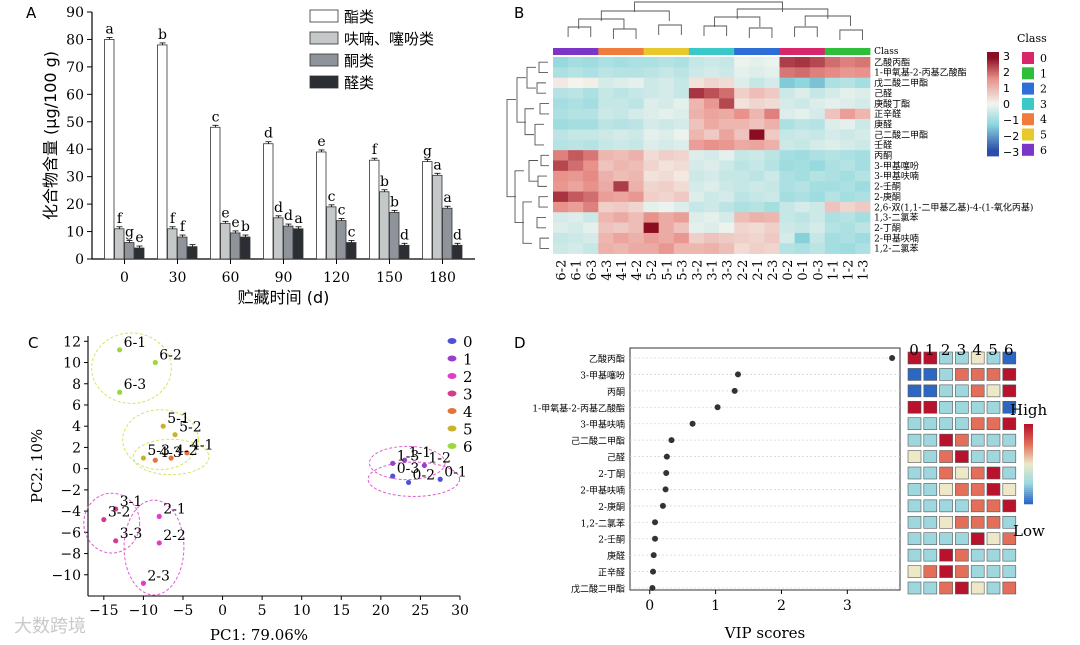 This screenshot has height=645, width=1080. What do you see at coordinates (616, 458) in the screenshot?
I see `vip-category-label: 己醛` at bounding box center [616, 458].